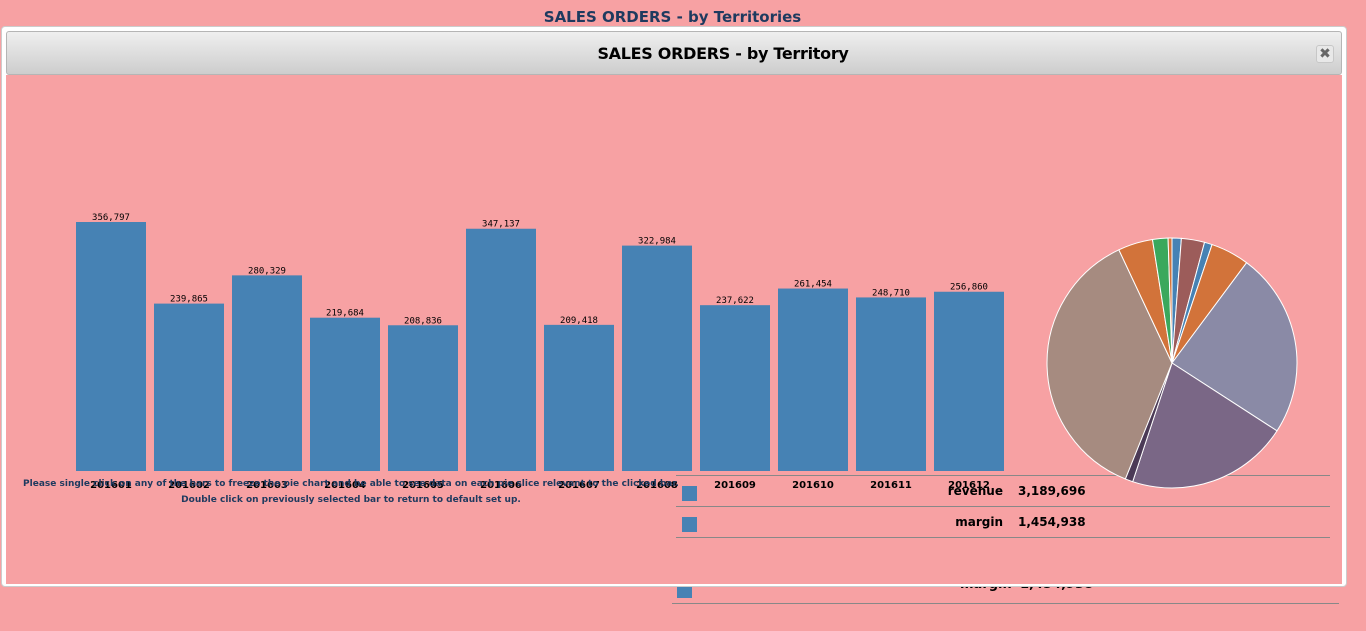 This screenshot has width=1366, height=631. Describe the element at coordinates (579, 321) in the screenshot. I see `bar-value-label: 209,418` at that location.